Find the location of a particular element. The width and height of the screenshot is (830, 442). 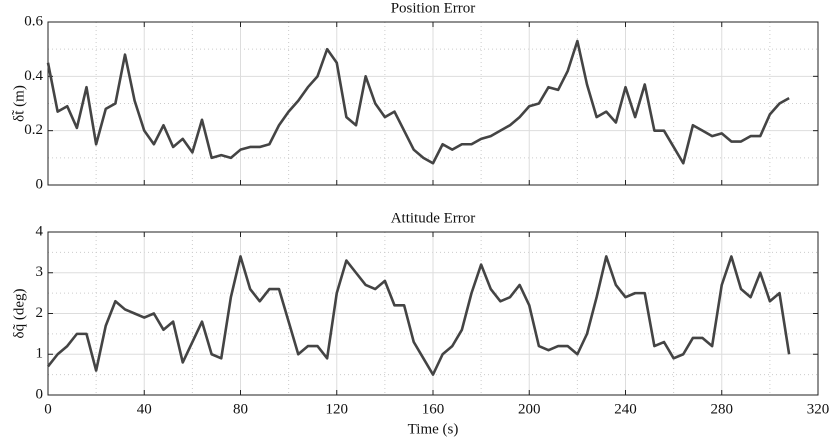

y-tick-label: 2 is located at coordinates (40, 313).